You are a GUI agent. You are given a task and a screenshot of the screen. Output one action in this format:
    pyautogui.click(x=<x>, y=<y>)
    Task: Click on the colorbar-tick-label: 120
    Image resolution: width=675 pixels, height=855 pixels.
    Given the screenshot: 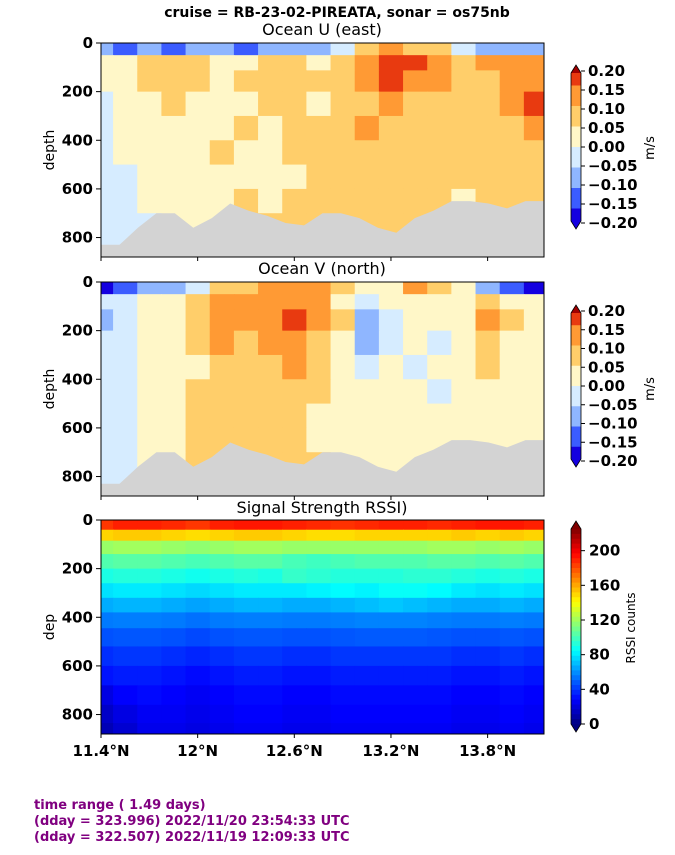 What is the action you would take?
    pyautogui.click(x=604, y=620)
    